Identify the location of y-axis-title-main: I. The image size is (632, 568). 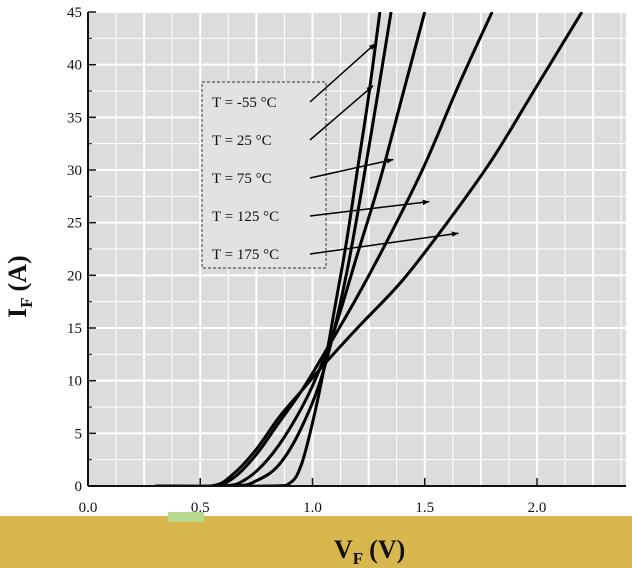
(17, 313).